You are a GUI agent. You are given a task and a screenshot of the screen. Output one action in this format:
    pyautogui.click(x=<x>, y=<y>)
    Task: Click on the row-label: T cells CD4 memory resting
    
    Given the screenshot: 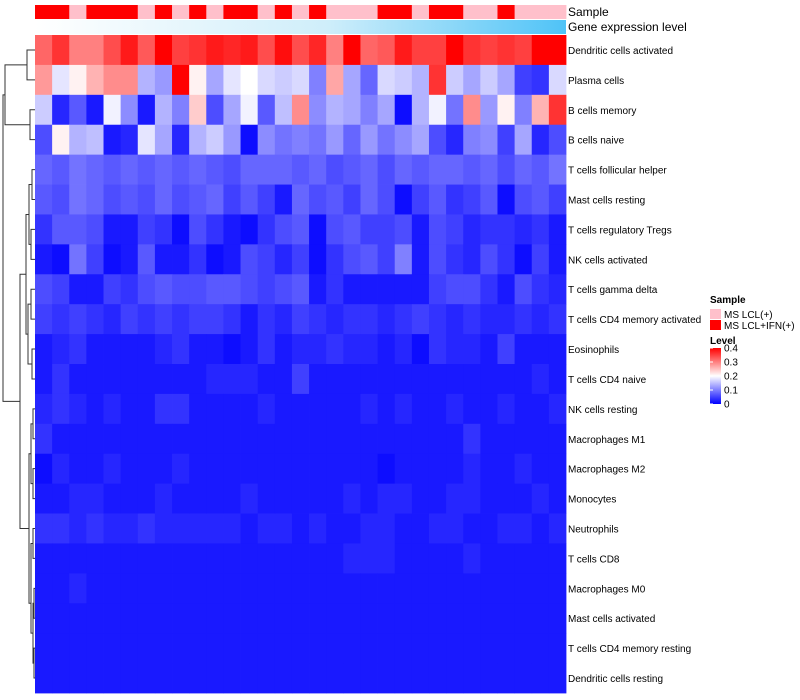 What is the action you would take?
    pyautogui.click(x=629, y=649)
    